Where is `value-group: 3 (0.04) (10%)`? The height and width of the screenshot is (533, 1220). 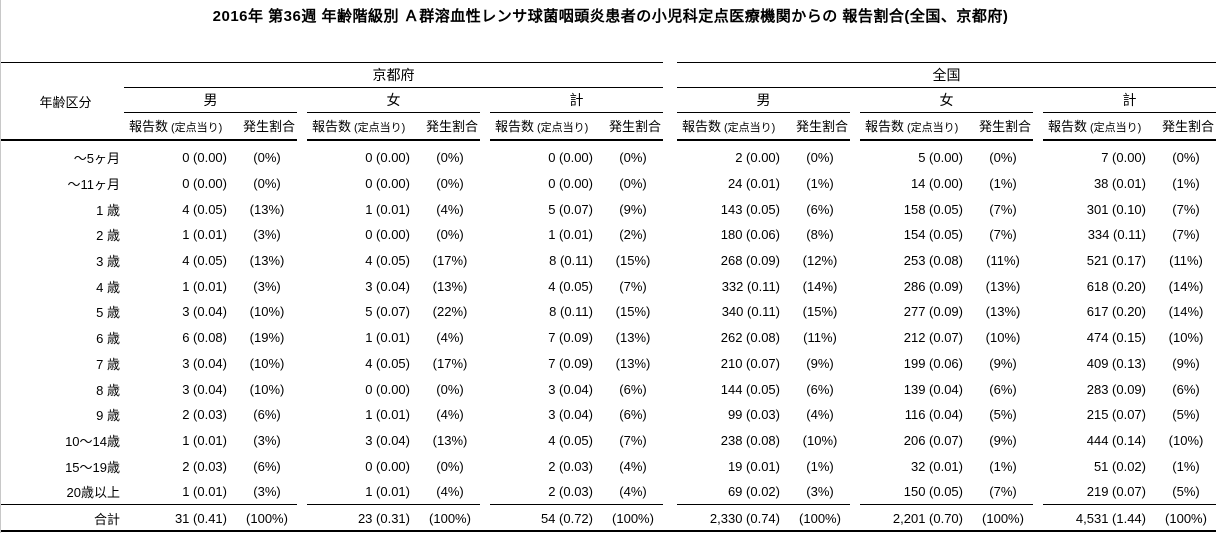 value-group: 3 (0.04) (10%) is located at coordinates (210, 363).